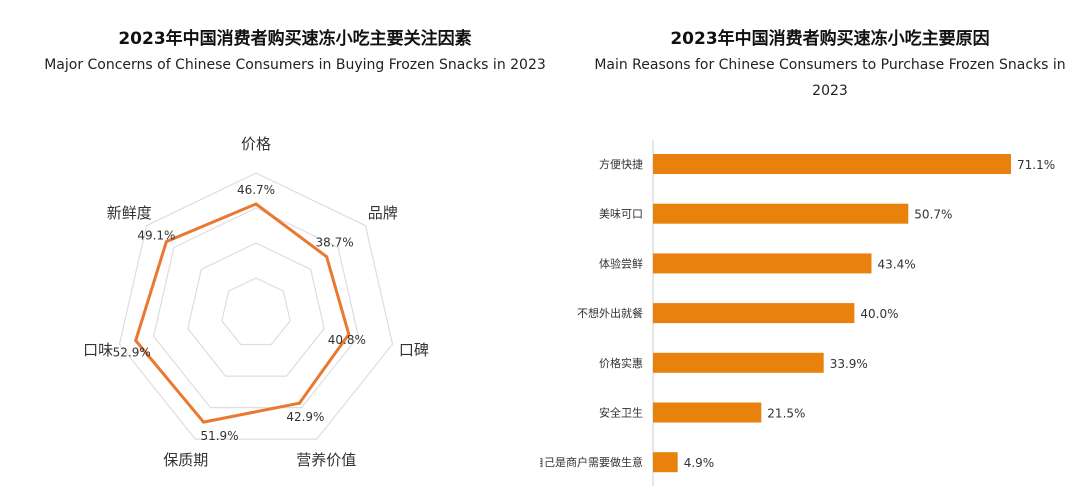 Image resolution: width=1080 pixels, height=504 pixels. Describe the element at coordinates (305, 417) in the screenshot. I see `radar-value-label-4: 42.9%` at that location.